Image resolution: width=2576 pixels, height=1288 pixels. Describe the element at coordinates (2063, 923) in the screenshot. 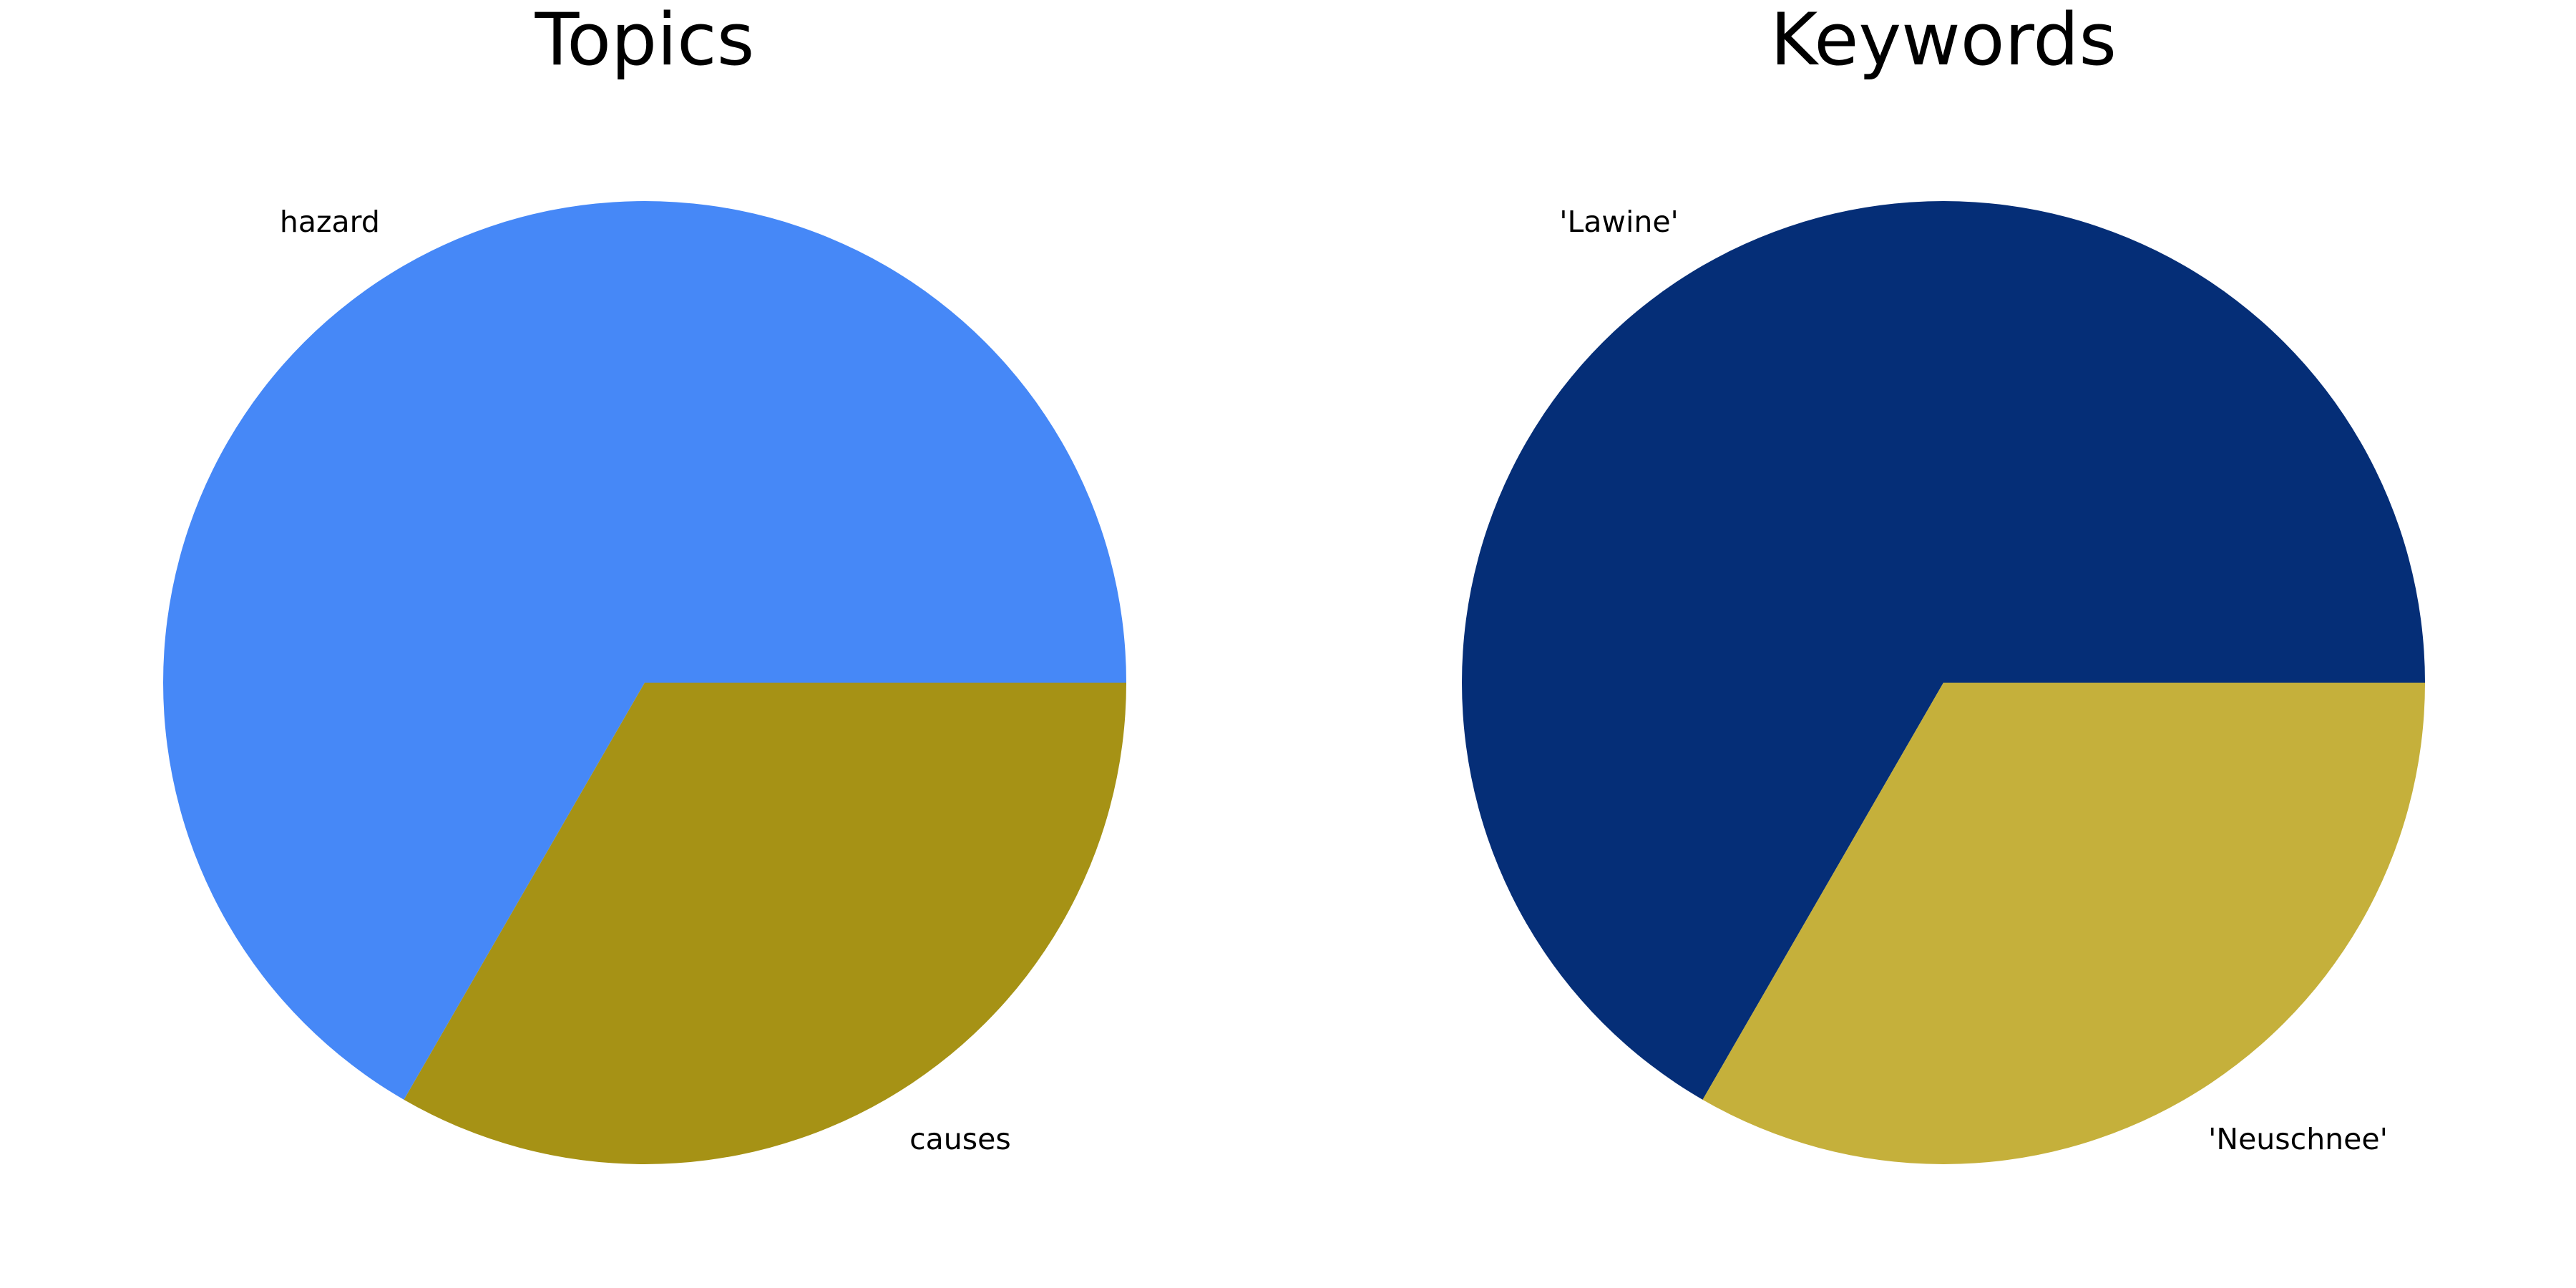

I see `pie-slice-neuschnee` at that location.